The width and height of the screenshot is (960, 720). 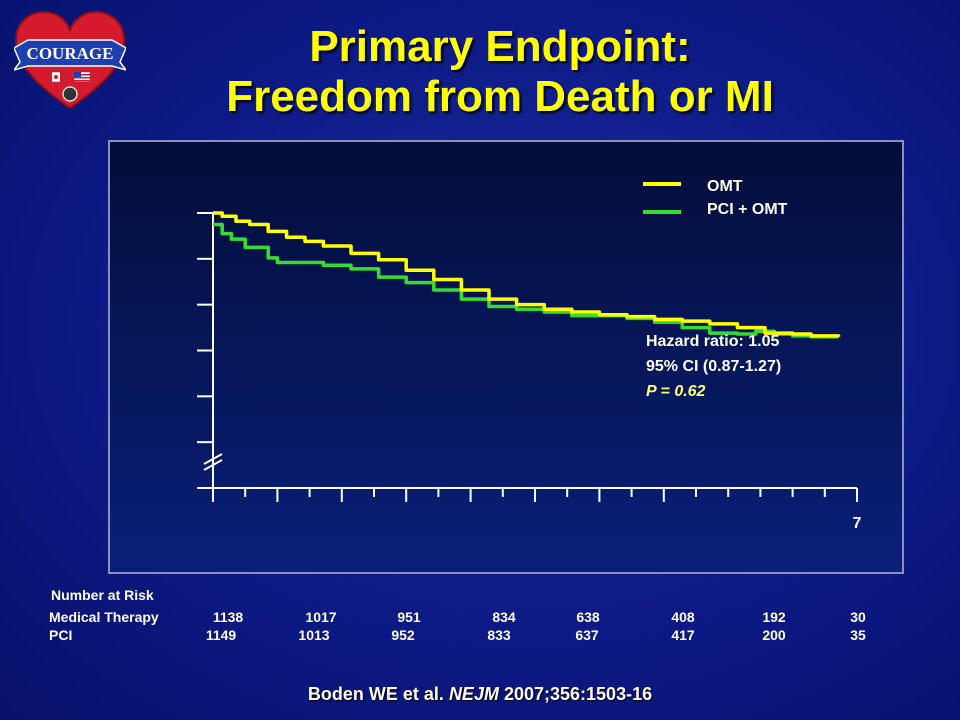 I want to click on risk-cell: 833, so click(x=499, y=635).